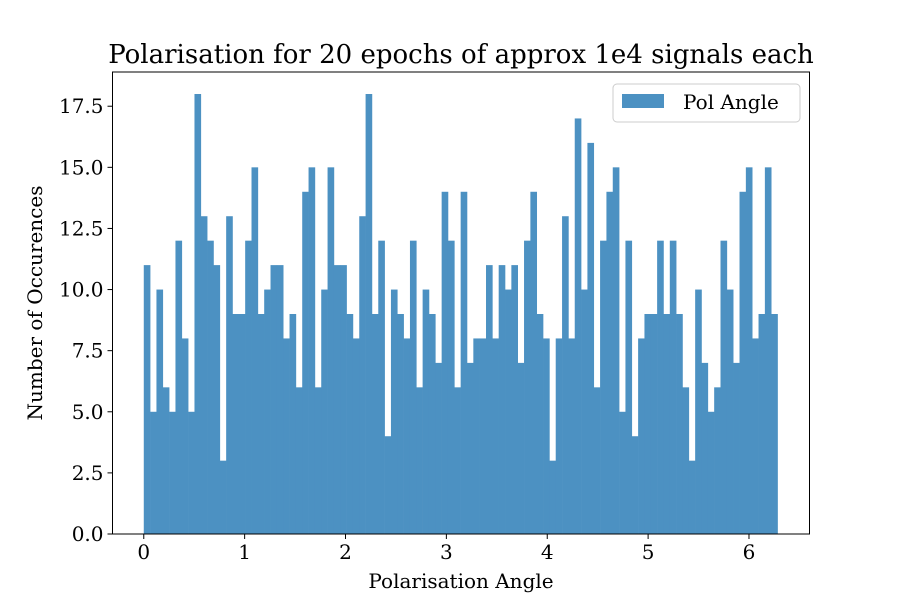  What do you see at coordinates (88, 534) in the screenshot?
I see `y-tick-label: 0.0` at bounding box center [88, 534].